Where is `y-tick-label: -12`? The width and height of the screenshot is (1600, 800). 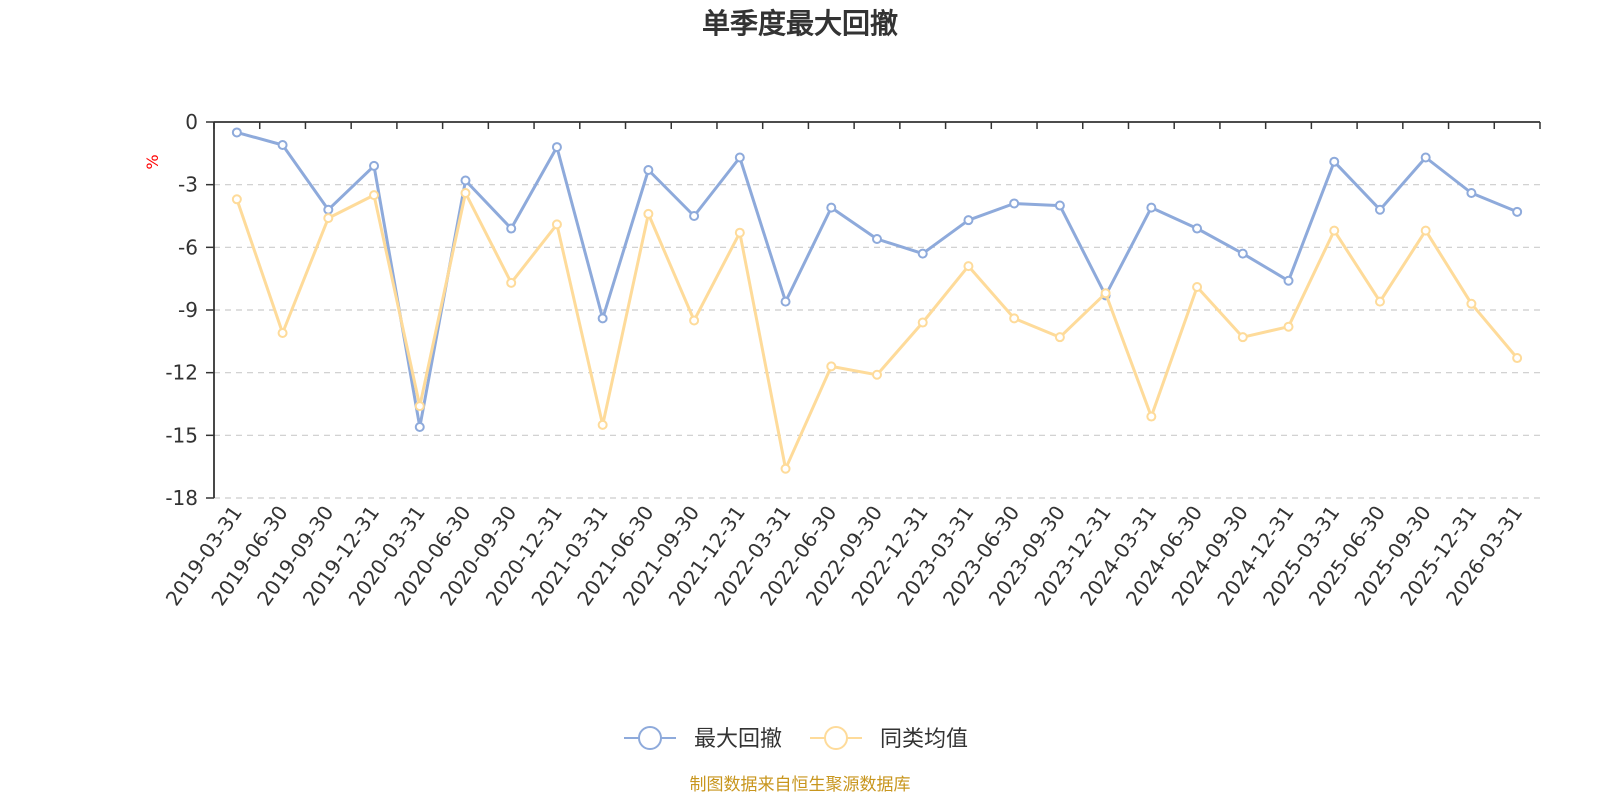
y-tick-label: -12 is located at coordinates (181, 373).